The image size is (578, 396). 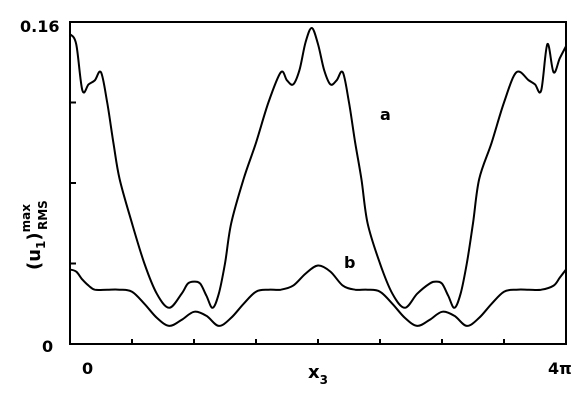 I want to click on curve-label-a: a, so click(x=385, y=114).